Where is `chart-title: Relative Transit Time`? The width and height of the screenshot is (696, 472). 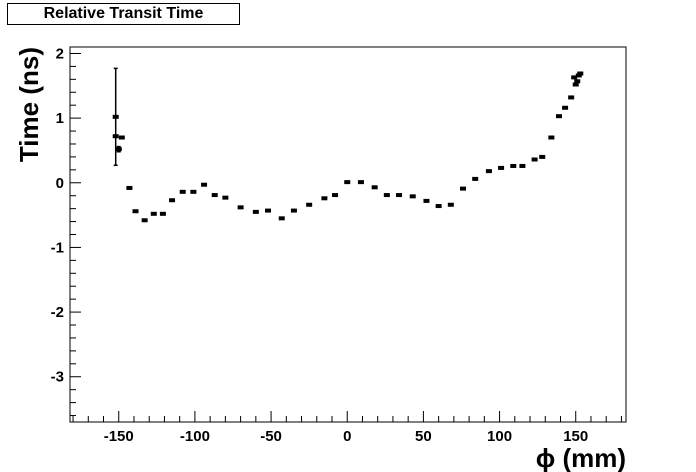 chart-title: Relative Transit Time is located at coordinates (123, 14).